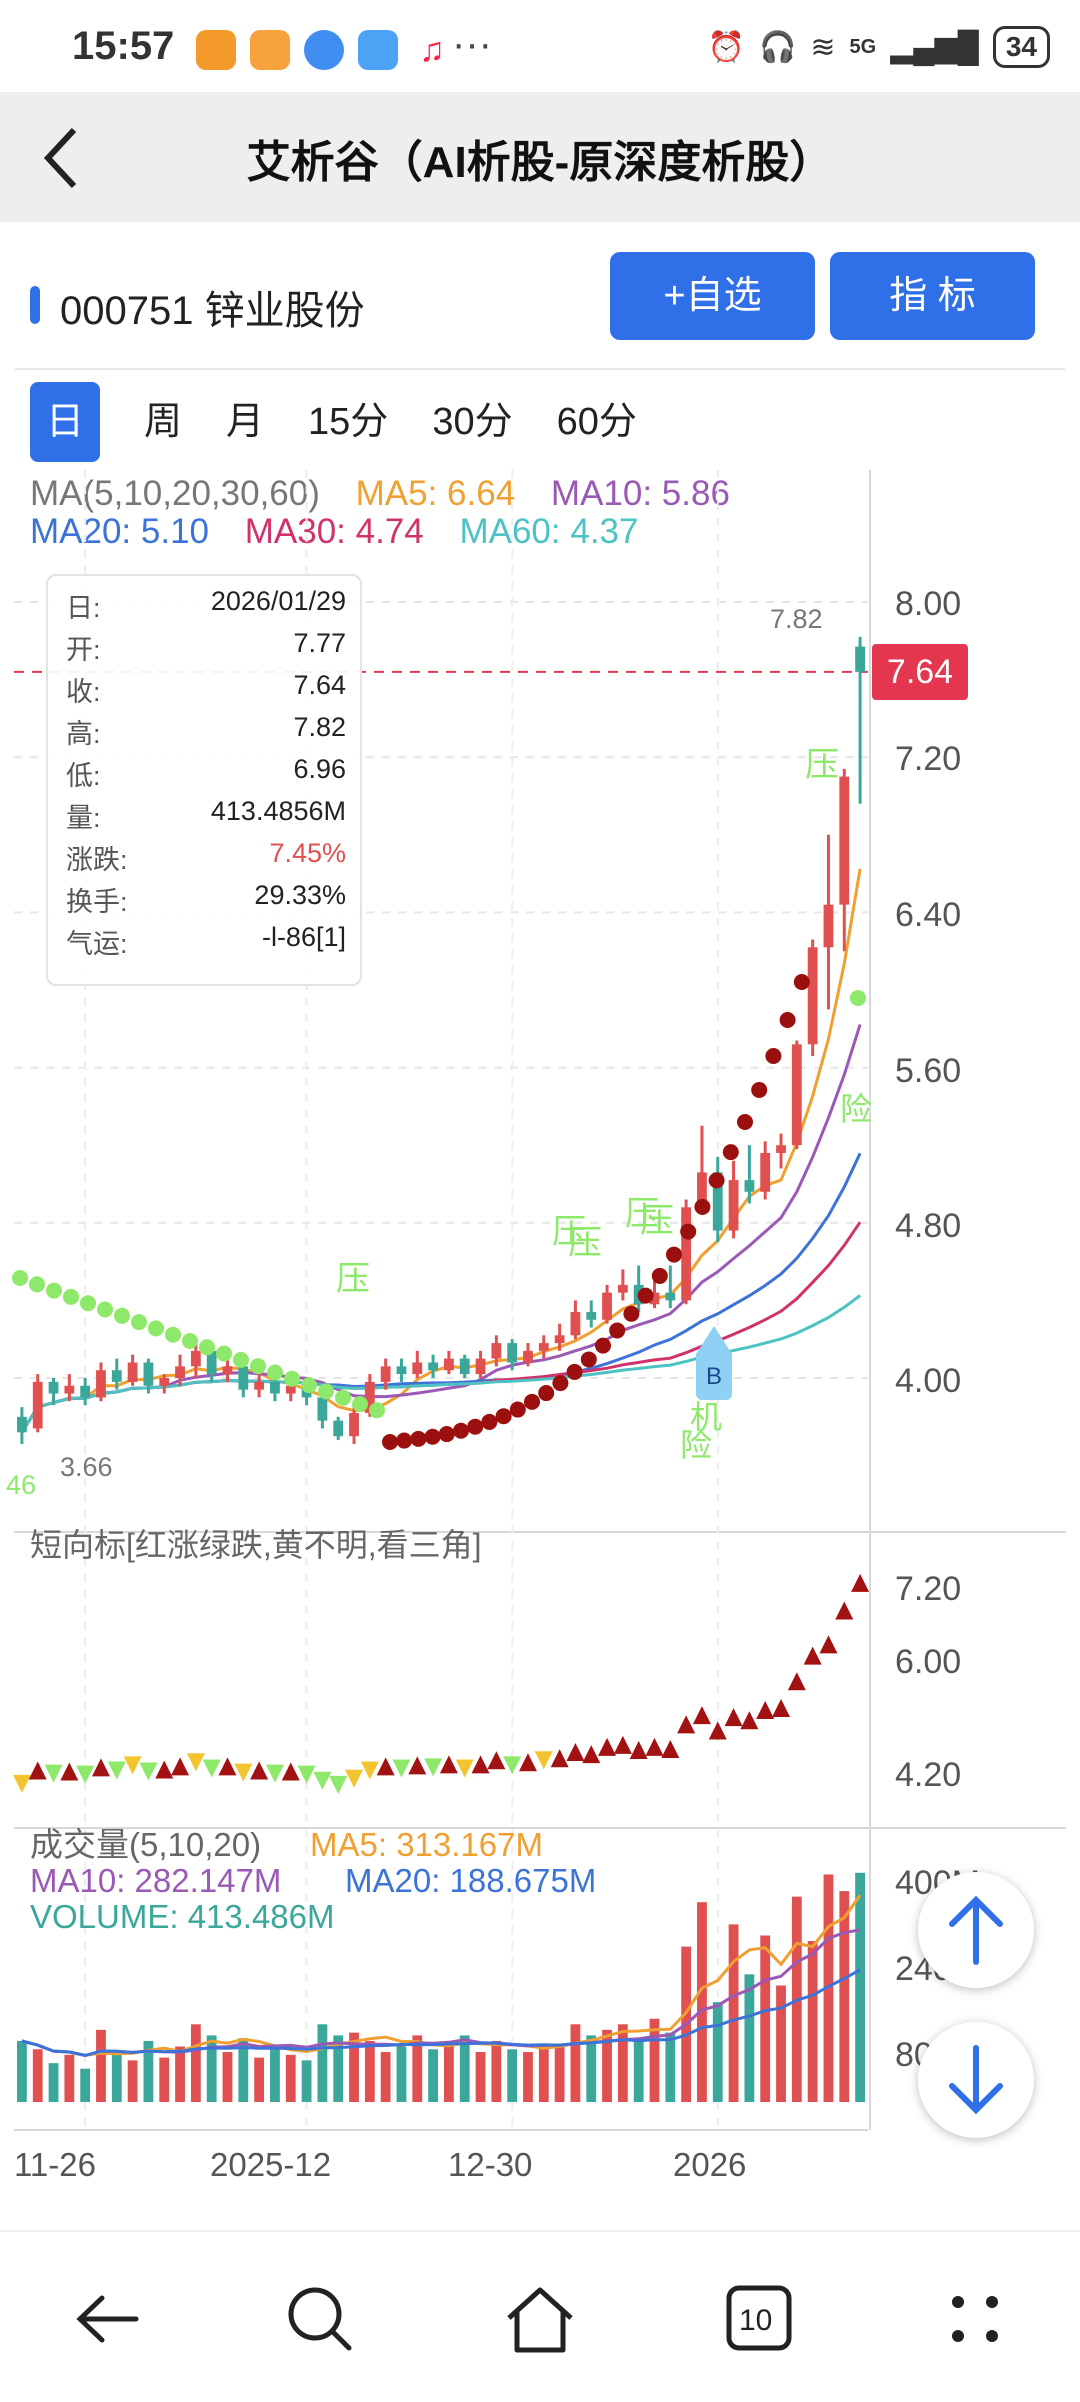  I want to click on tab-30min: 30分, so click(472, 422).